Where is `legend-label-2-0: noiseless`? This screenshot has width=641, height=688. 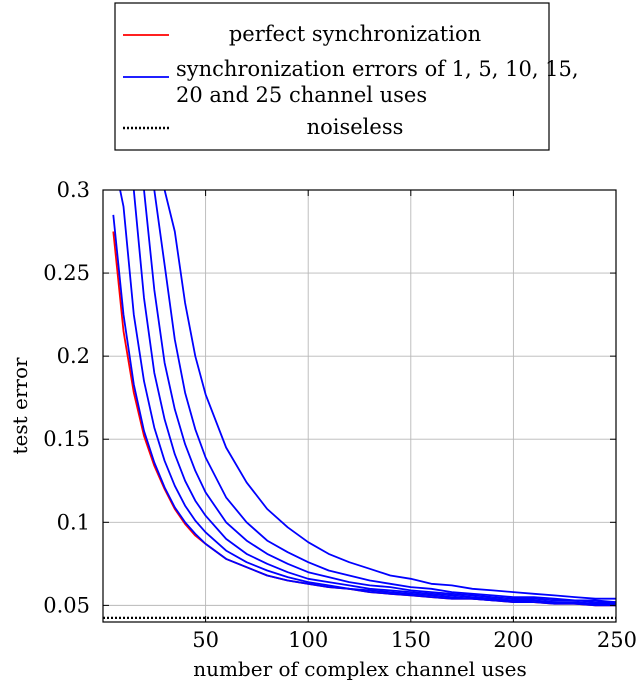
legend-label-2-0: noiseless is located at coordinates (355, 127).